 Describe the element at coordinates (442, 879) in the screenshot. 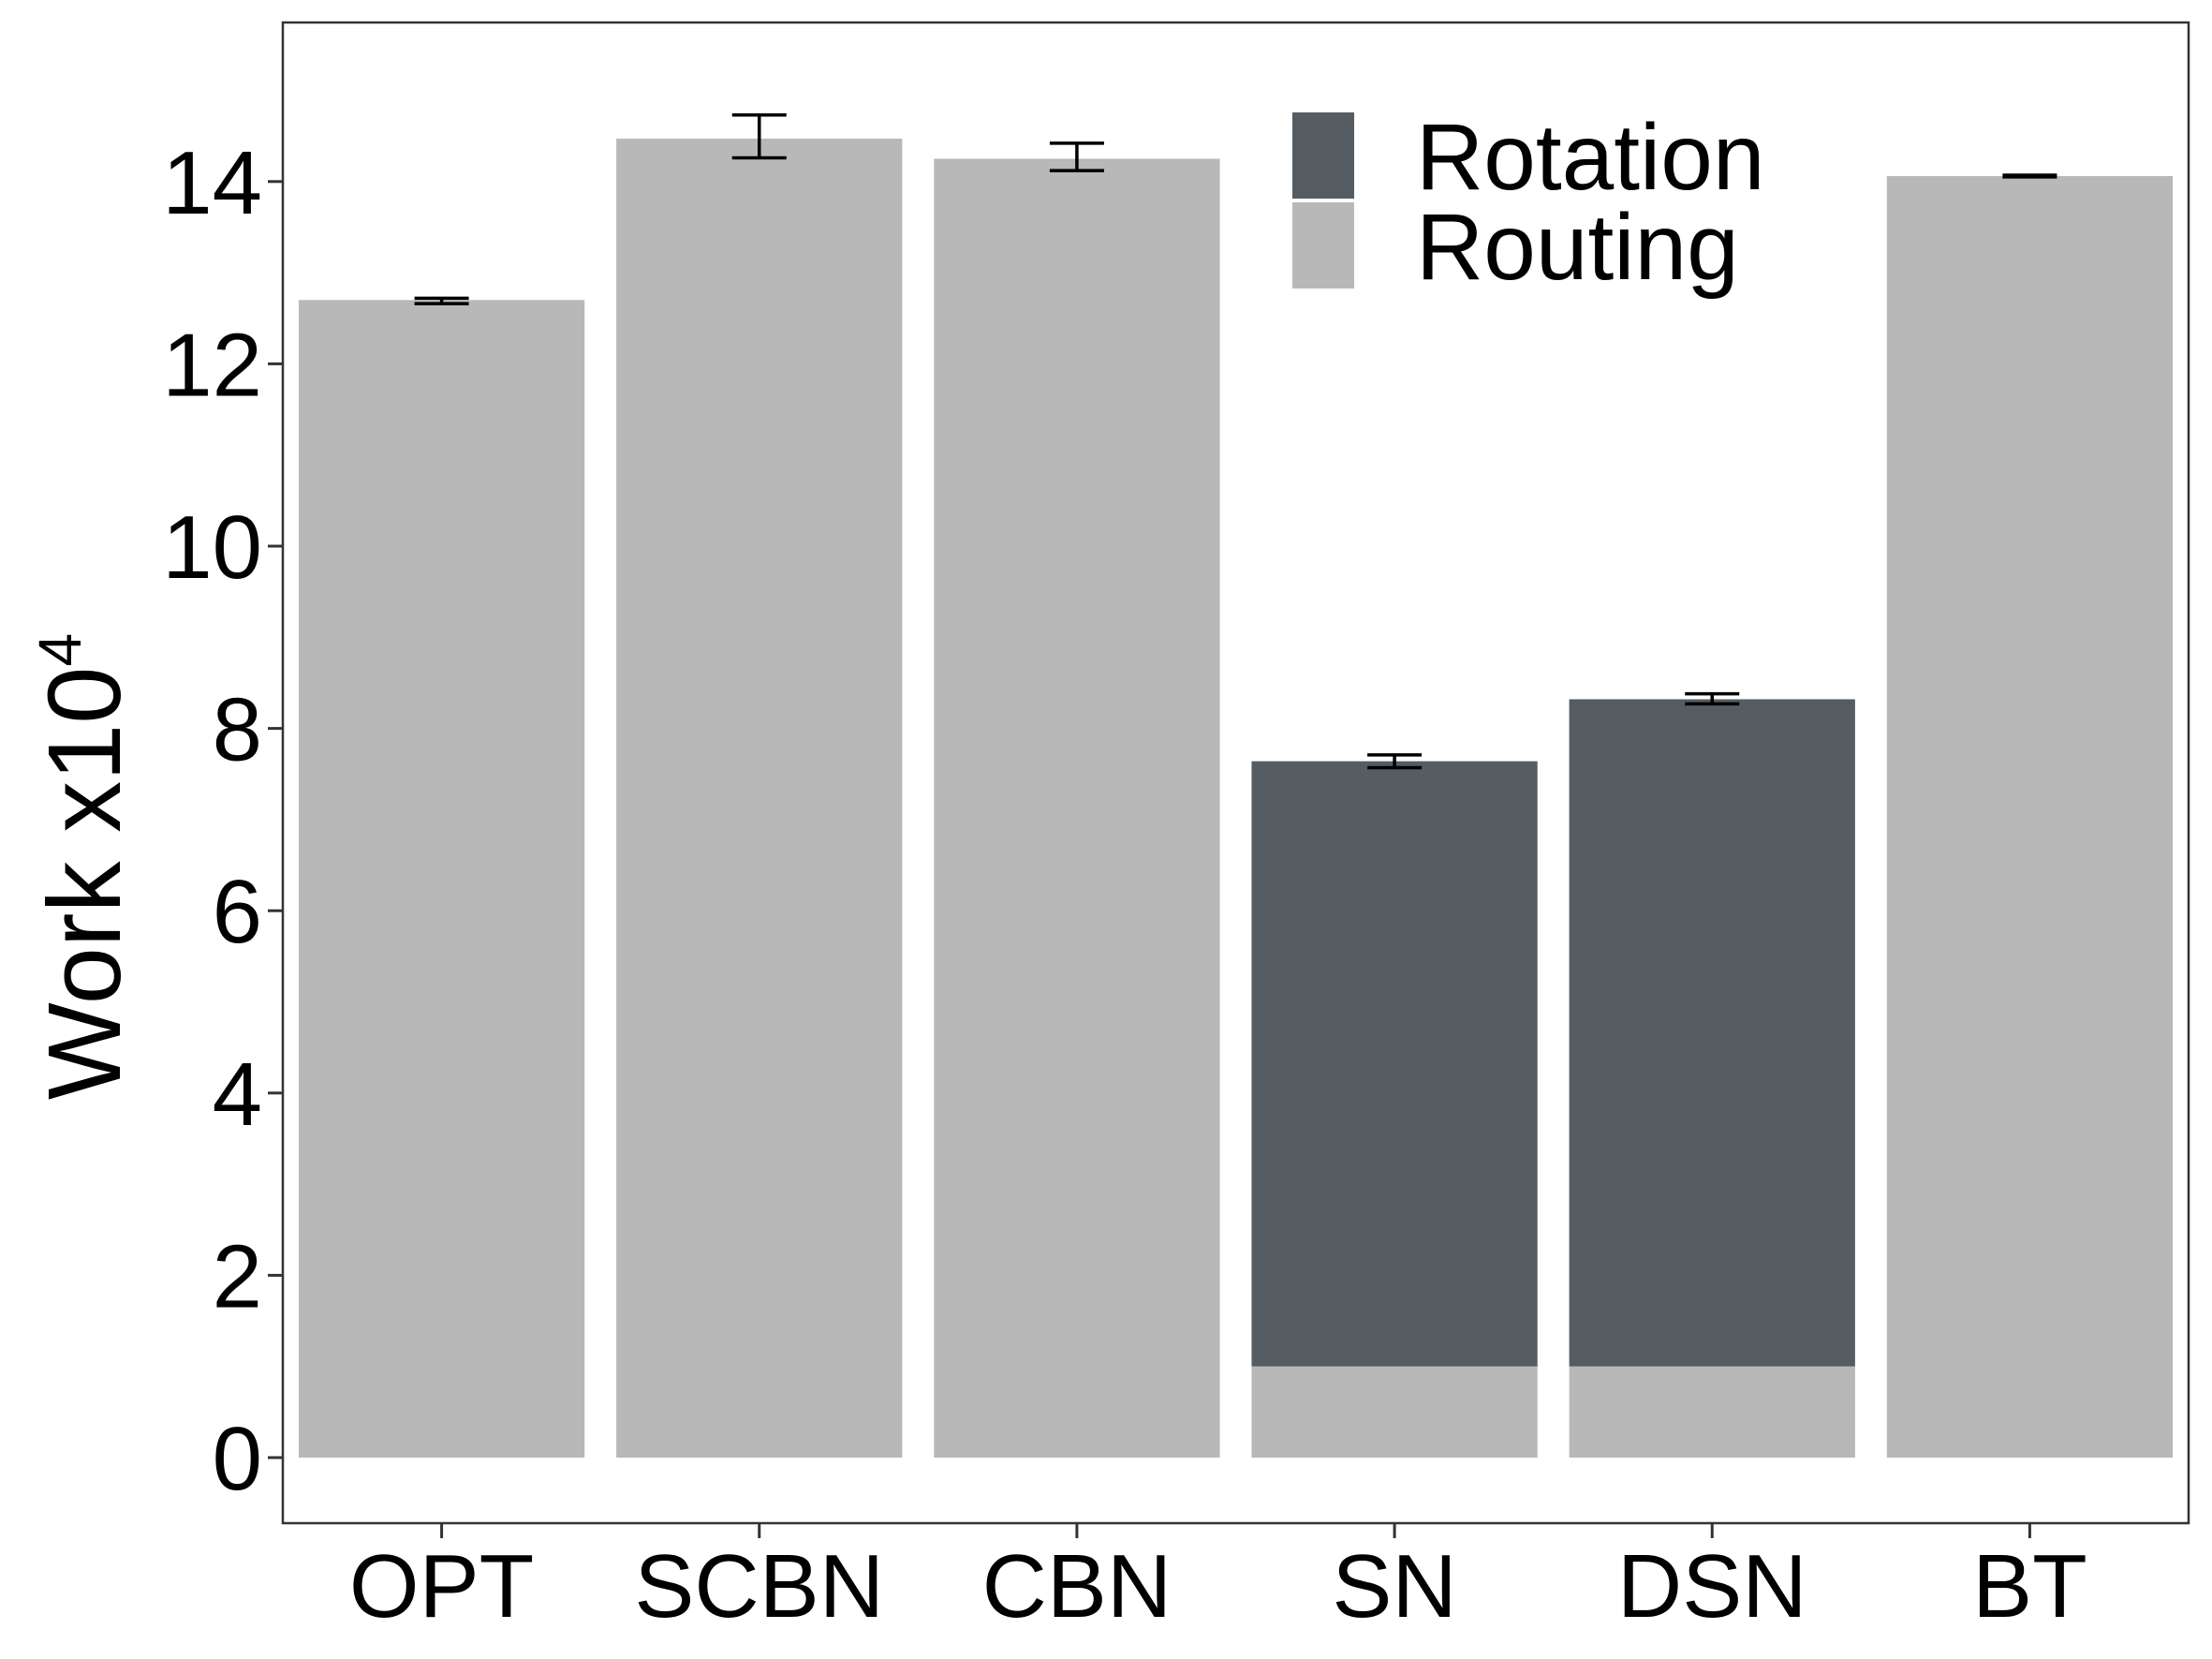

I see `bar-opt-routing` at that location.